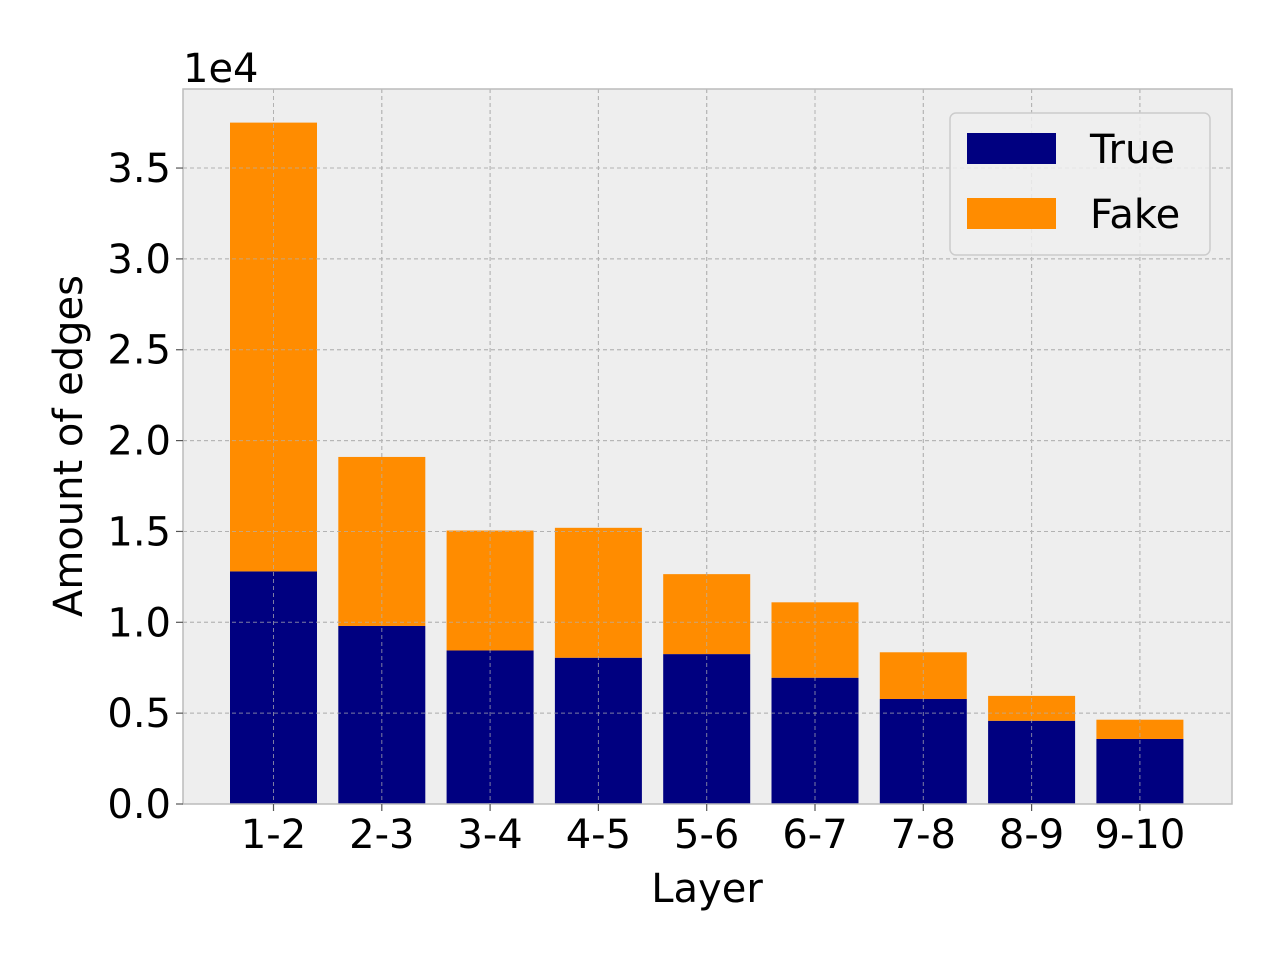  Describe the element at coordinates (139, 714) in the screenshot. I see `y-tick-label: 0.5` at that location.